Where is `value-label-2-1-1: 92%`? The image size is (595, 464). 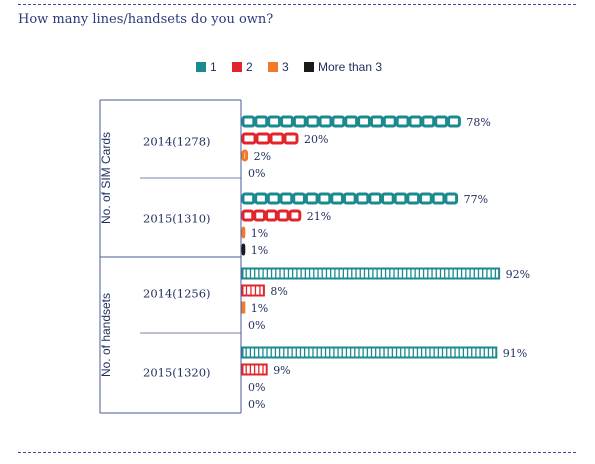 value-label-2-1-1: 92% is located at coordinates (518, 274).